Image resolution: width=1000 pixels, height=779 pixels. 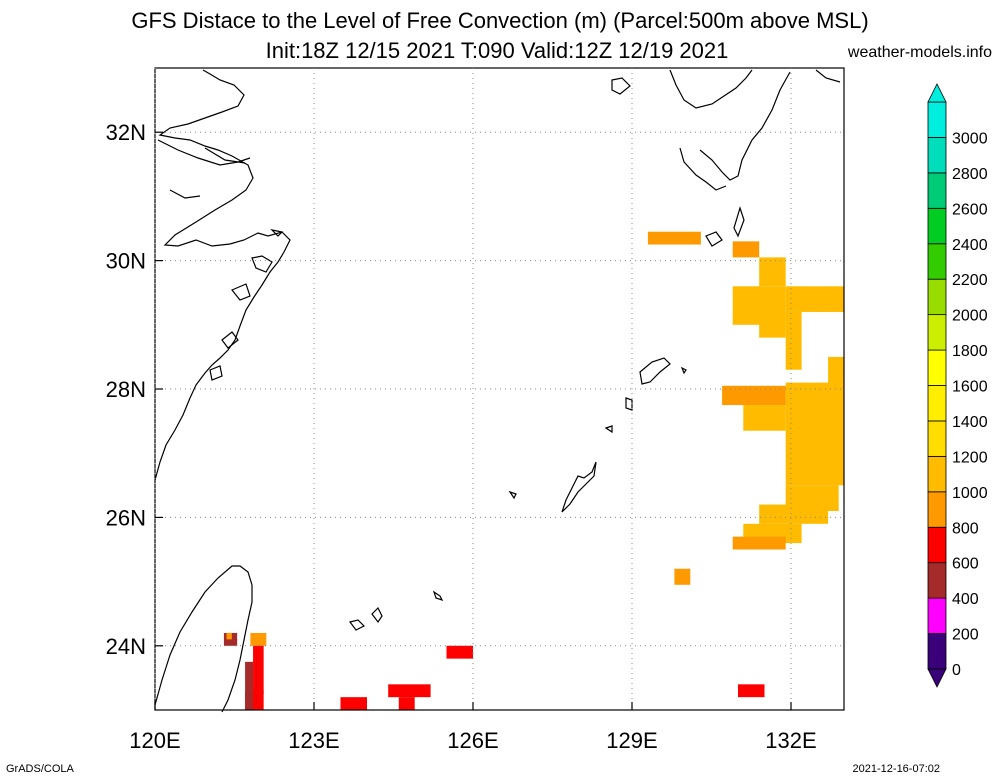 I want to click on colorbar-label-5: 1000, so click(x=970, y=493).